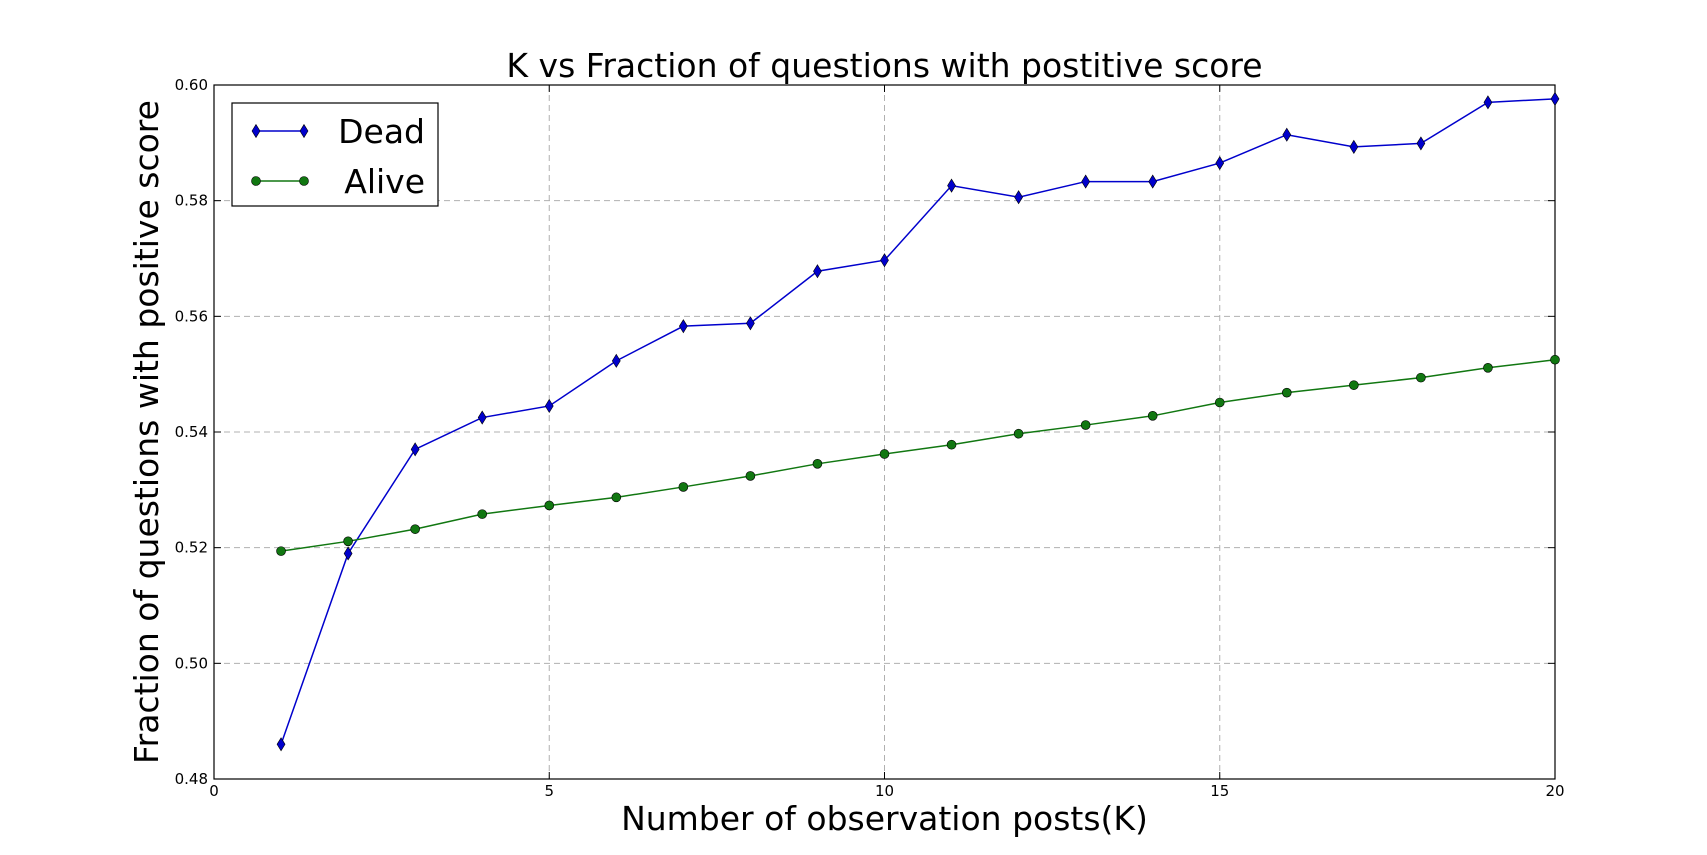  What do you see at coordinates (214, 791) in the screenshot?
I see `x-tick-label: 0` at bounding box center [214, 791].